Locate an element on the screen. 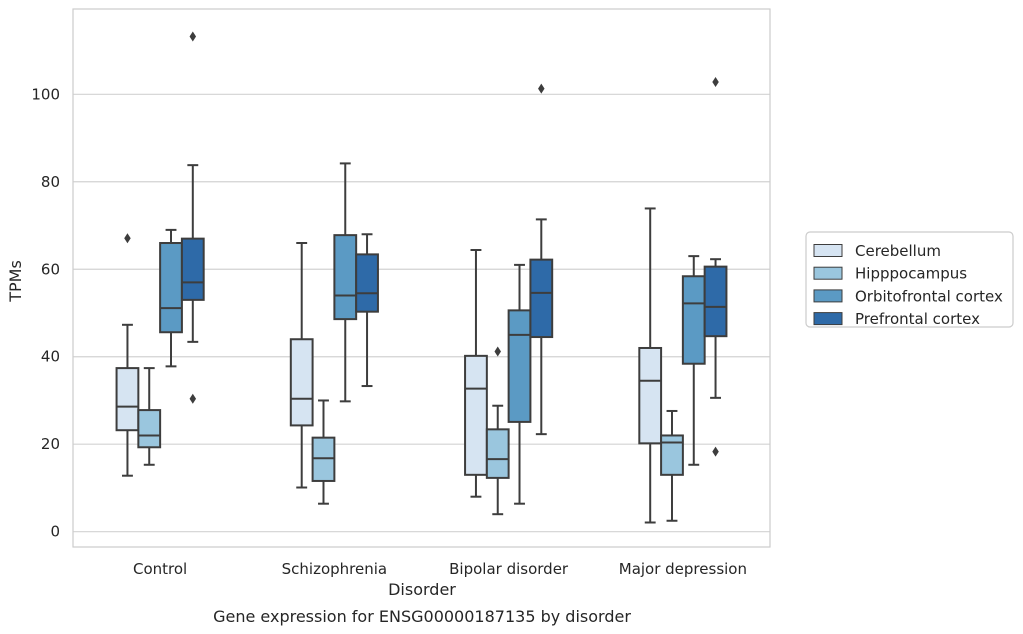 The image size is (1023, 634). legend-item: Prefrontal cortex is located at coordinates (896, 319).